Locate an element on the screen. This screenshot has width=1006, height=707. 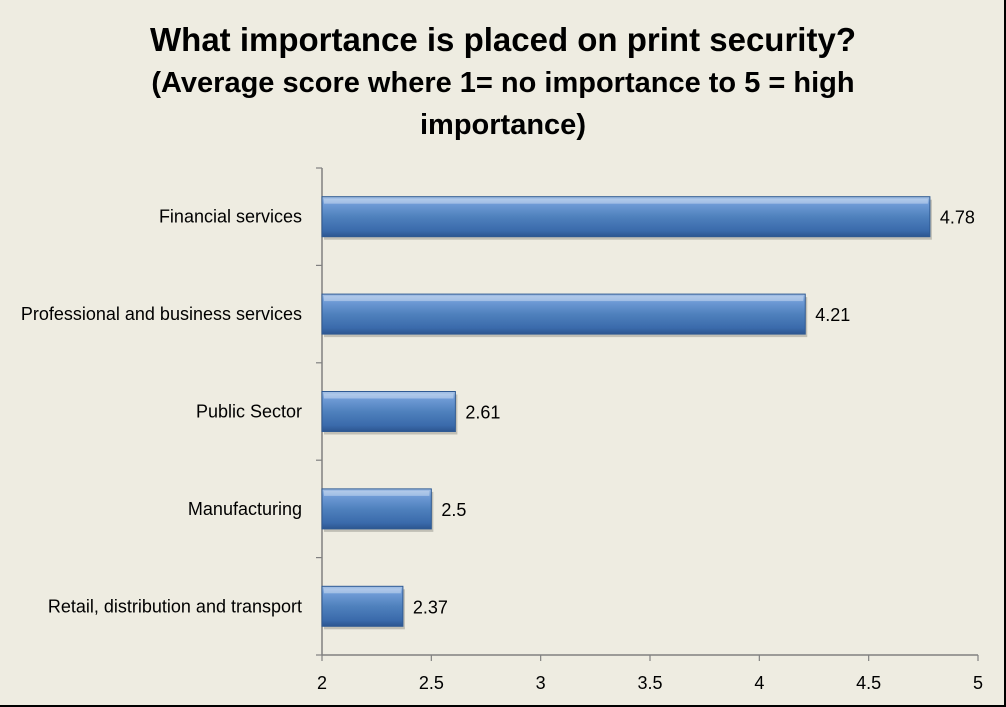
data-label: 4.78 is located at coordinates (957, 218).